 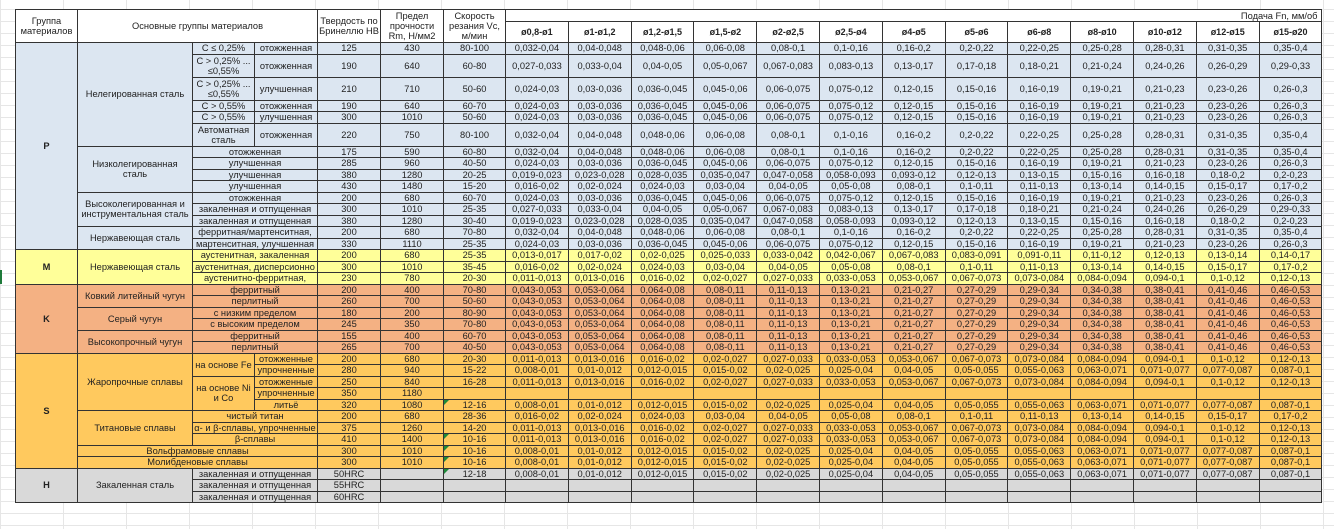 I want to click on feed-value: 0,08-0,11, so click(x=725, y=324).